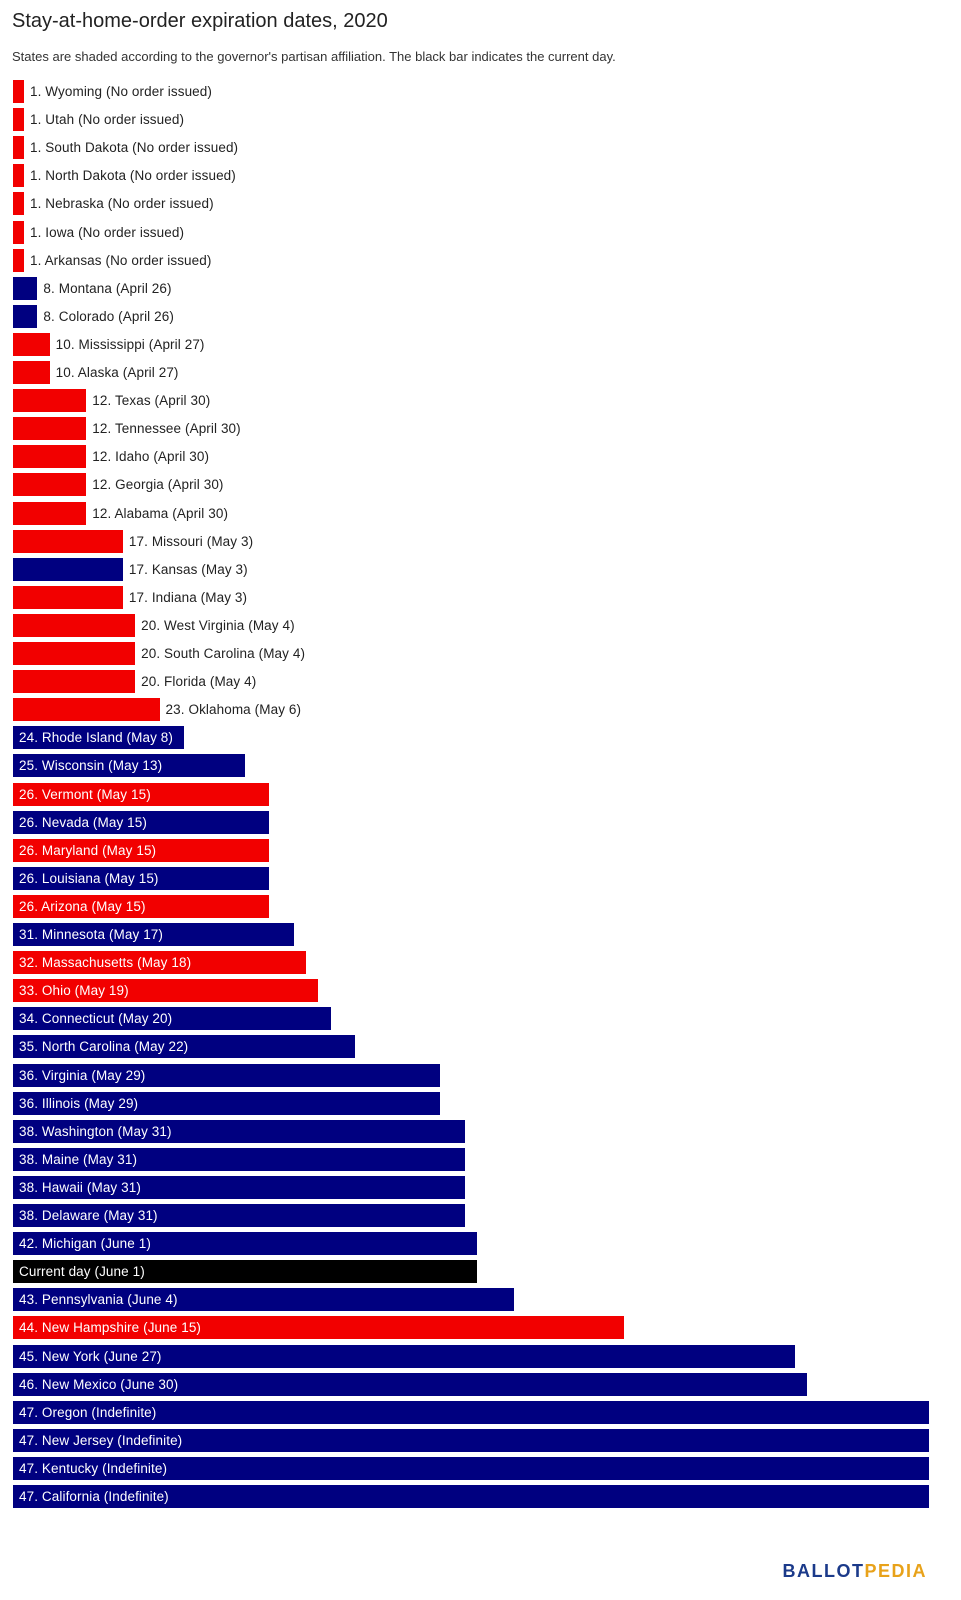  What do you see at coordinates (107, 288) in the screenshot?
I see `bar-label: 8. Montana (April 26)` at bounding box center [107, 288].